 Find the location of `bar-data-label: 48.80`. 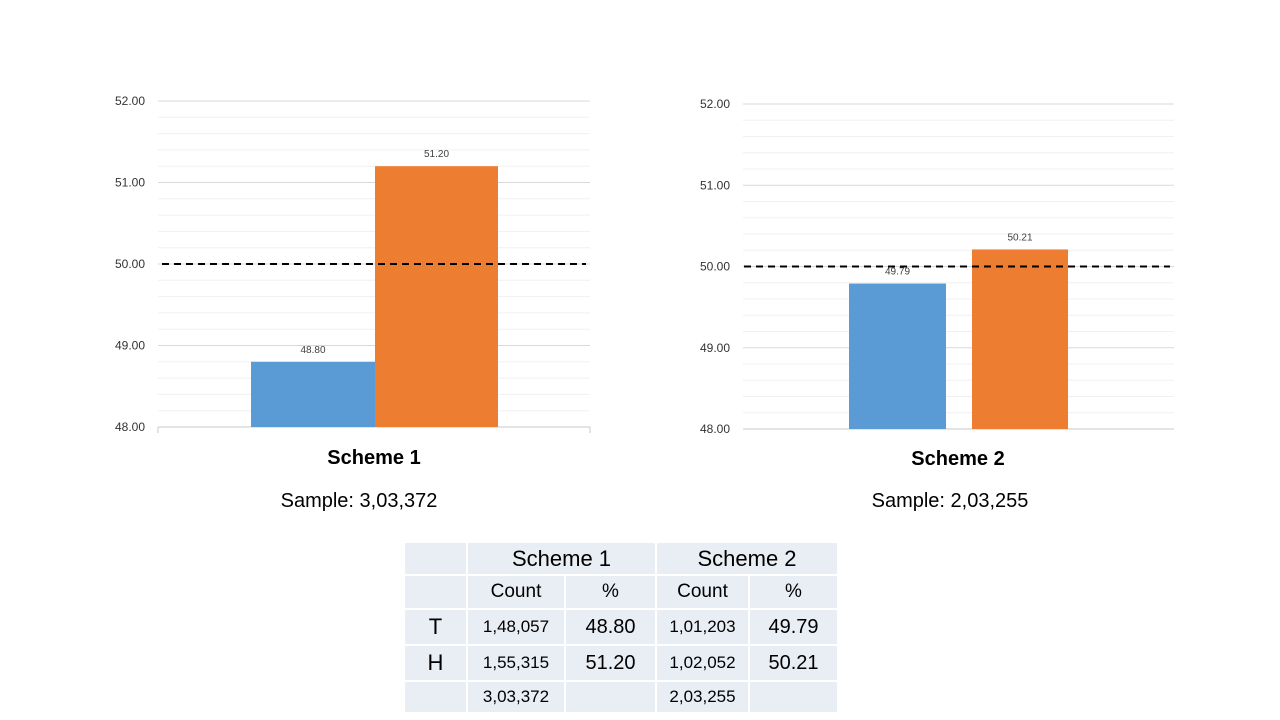

bar-data-label: 48.80 is located at coordinates (312, 350).